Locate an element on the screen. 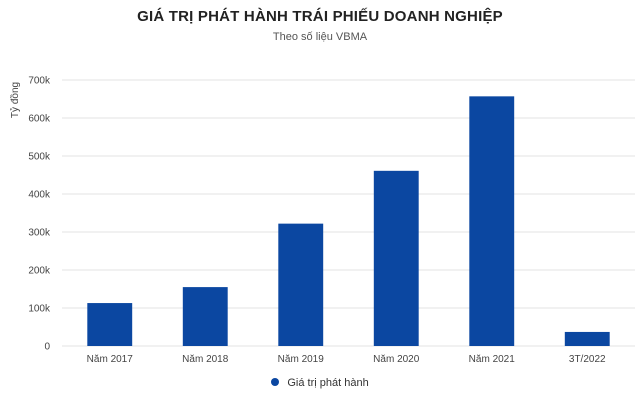  x-tick-label: Năm 2021 is located at coordinates (492, 359).